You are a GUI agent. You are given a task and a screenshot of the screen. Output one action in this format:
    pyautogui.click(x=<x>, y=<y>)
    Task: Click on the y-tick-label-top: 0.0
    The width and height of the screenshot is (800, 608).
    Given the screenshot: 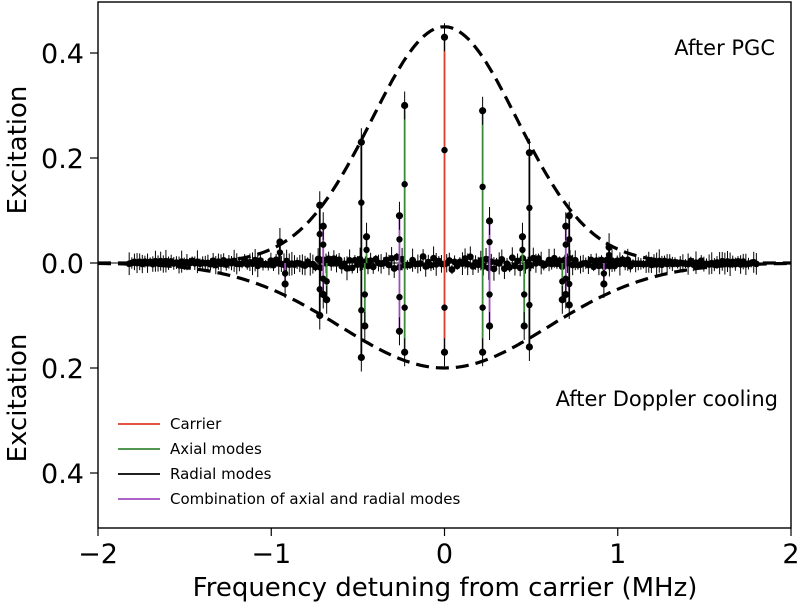 What is the action you would take?
    pyautogui.click(x=62, y=264)
    